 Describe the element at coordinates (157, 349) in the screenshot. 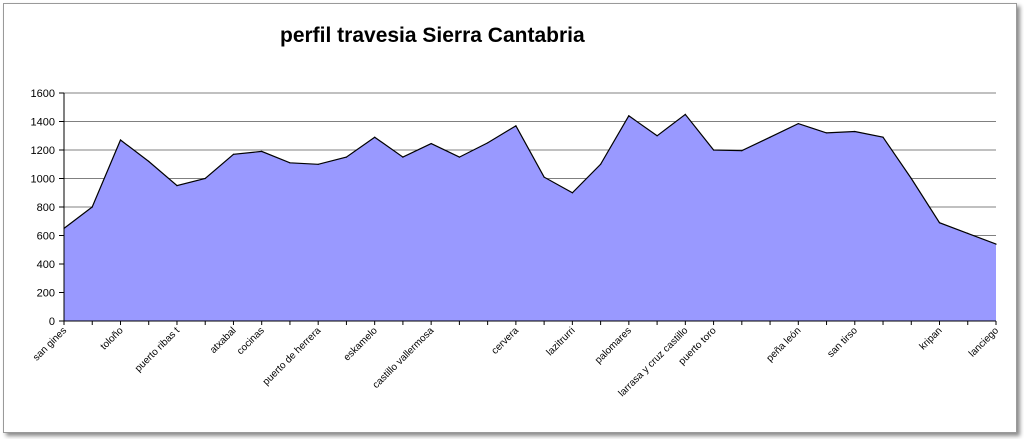

I see `x-tick-label: puerto ribas t` at that location.